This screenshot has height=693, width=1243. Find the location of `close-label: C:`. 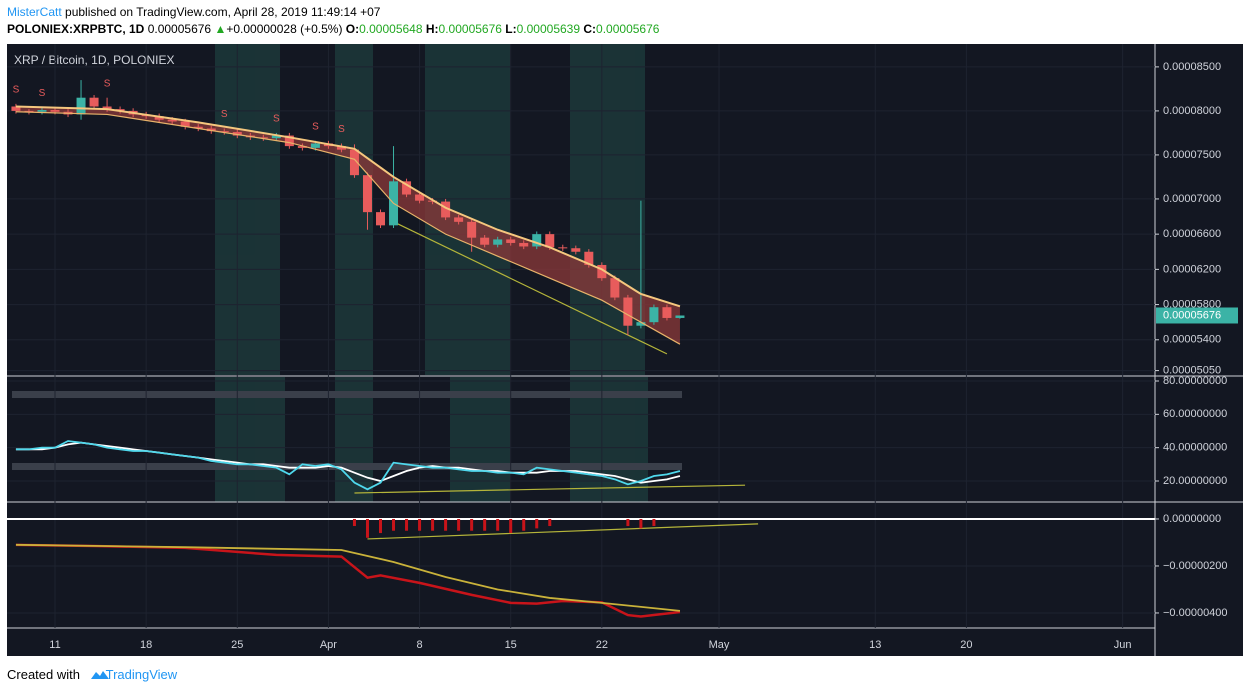

close-label: C: is located at coordinates (590, 29).